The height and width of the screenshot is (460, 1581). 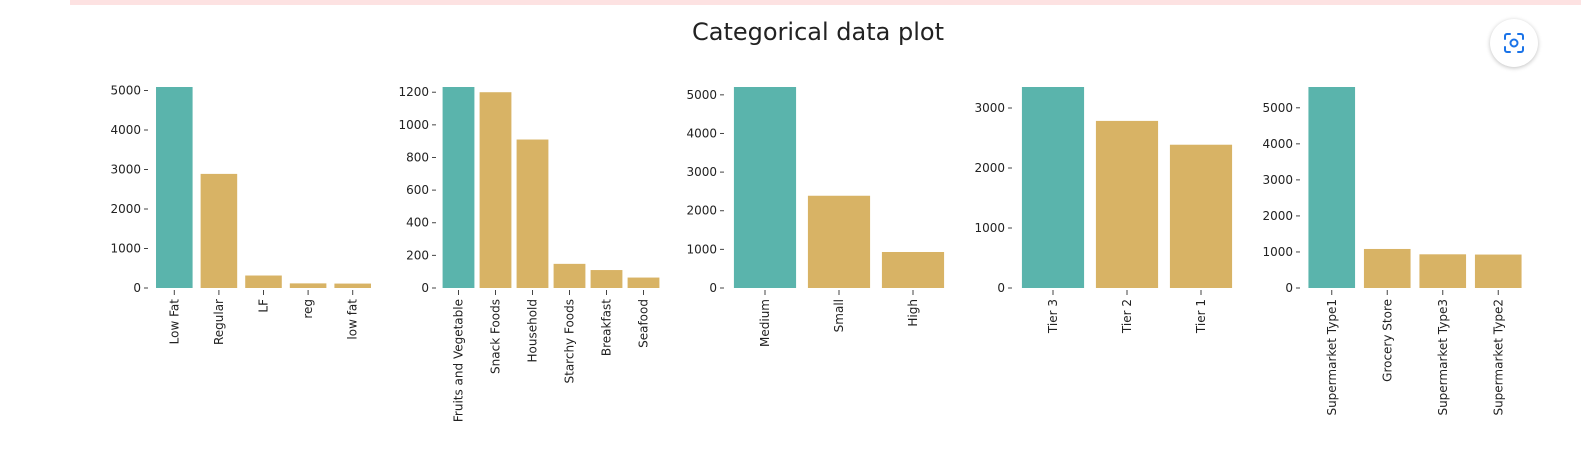 What do you see at coordinates (839, 241) in the screenshot?
I see `bar-small` at bounding box center [839, 241].